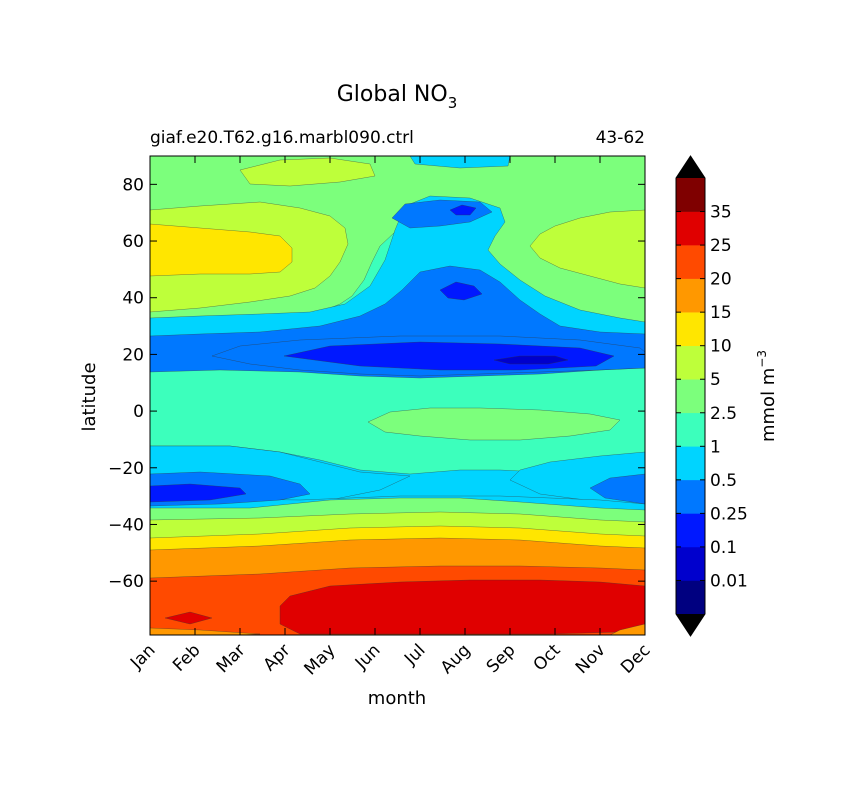 This screenshot has height=788, width=859. I want to click on colorbar-tick-label: 25, so click(721, 246).